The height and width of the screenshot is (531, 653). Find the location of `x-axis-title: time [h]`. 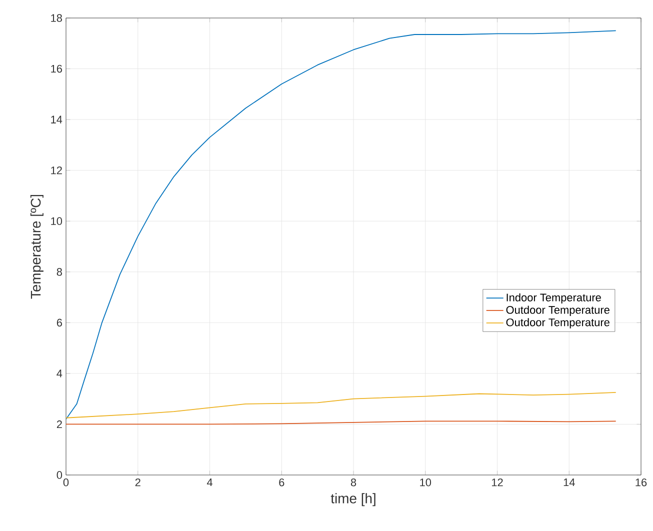

x-axis-title: time [h] is located at coordinates (353, 499).